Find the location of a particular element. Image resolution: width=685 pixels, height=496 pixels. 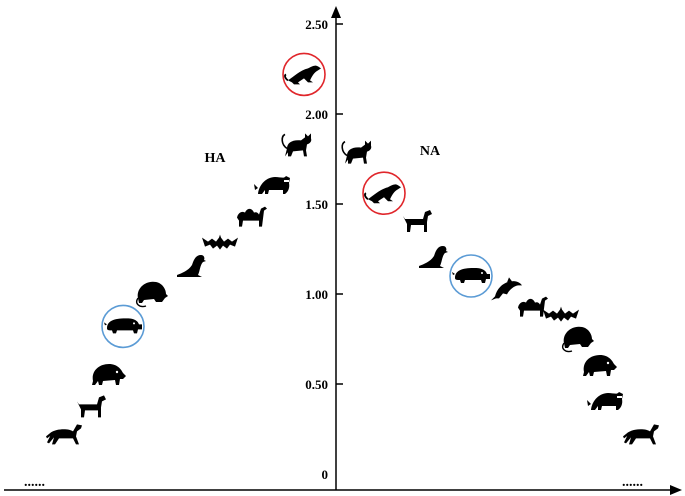

y-tick-label: 1.50 is located at coordinates (316, 204).